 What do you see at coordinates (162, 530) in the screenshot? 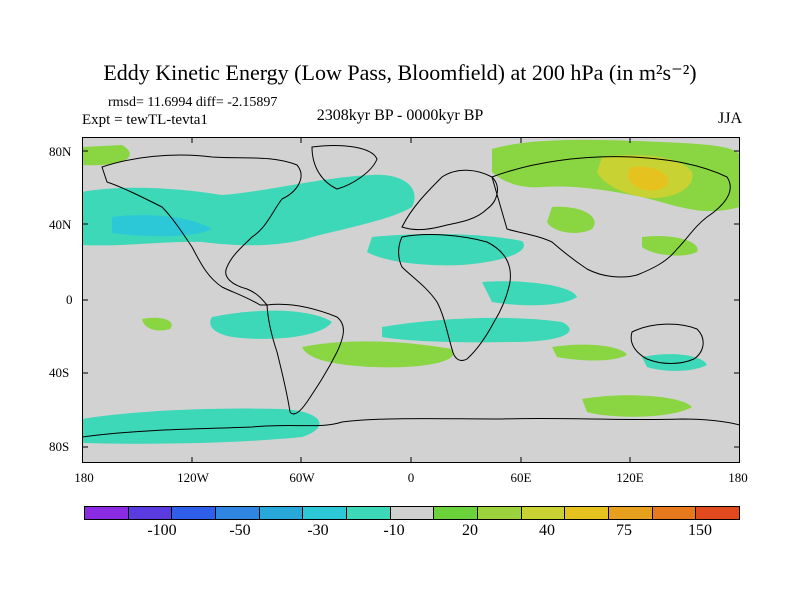
I see `colorbar-label: -100` at bounding box center [162, 530].